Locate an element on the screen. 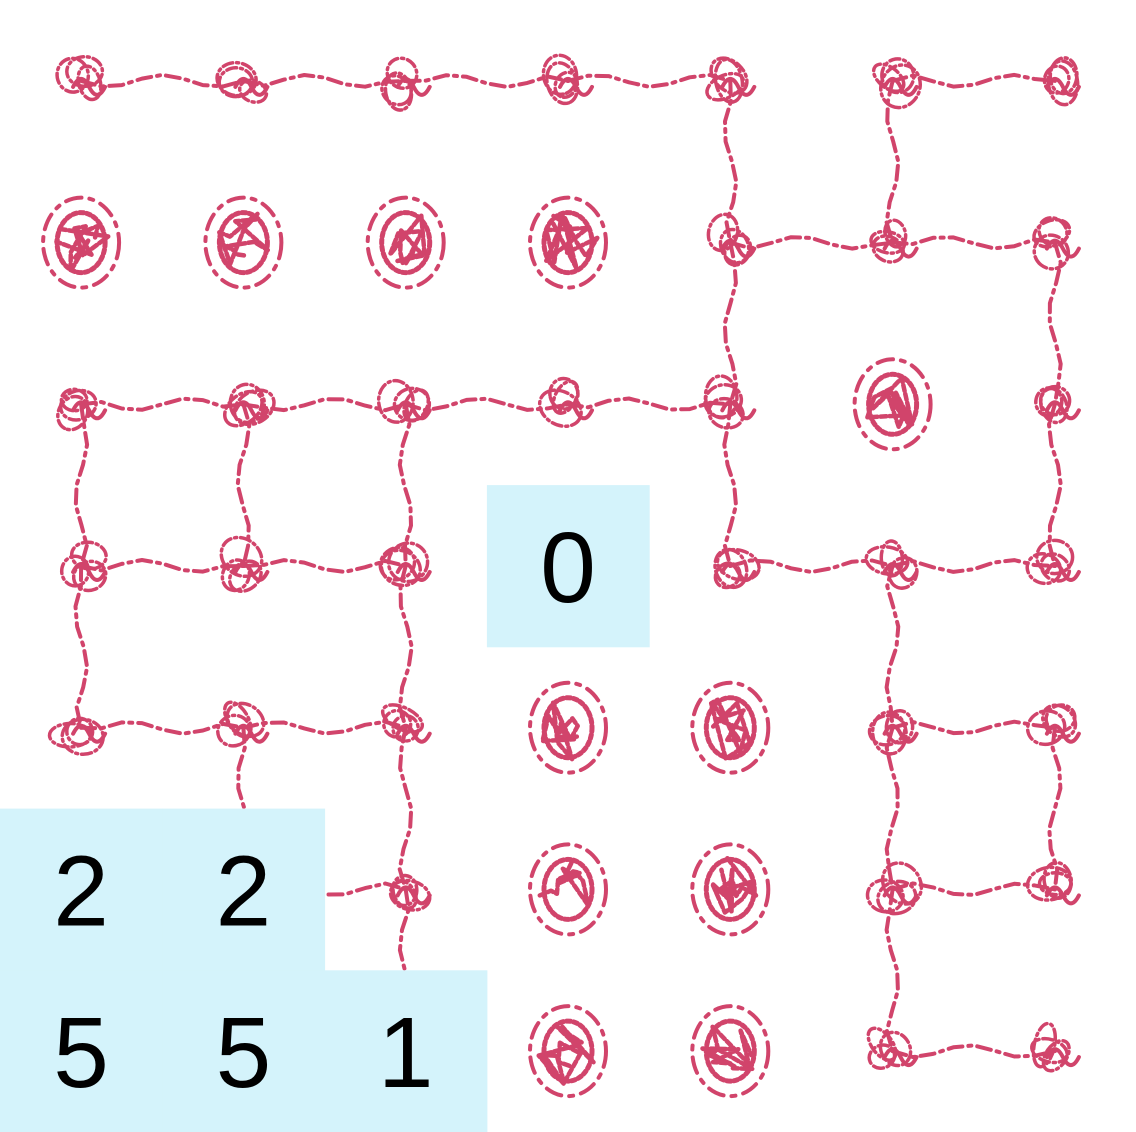 The width and height of the screenshot is (1136, 1132). clue-cell: 0 is located at coordinates (568, 566).